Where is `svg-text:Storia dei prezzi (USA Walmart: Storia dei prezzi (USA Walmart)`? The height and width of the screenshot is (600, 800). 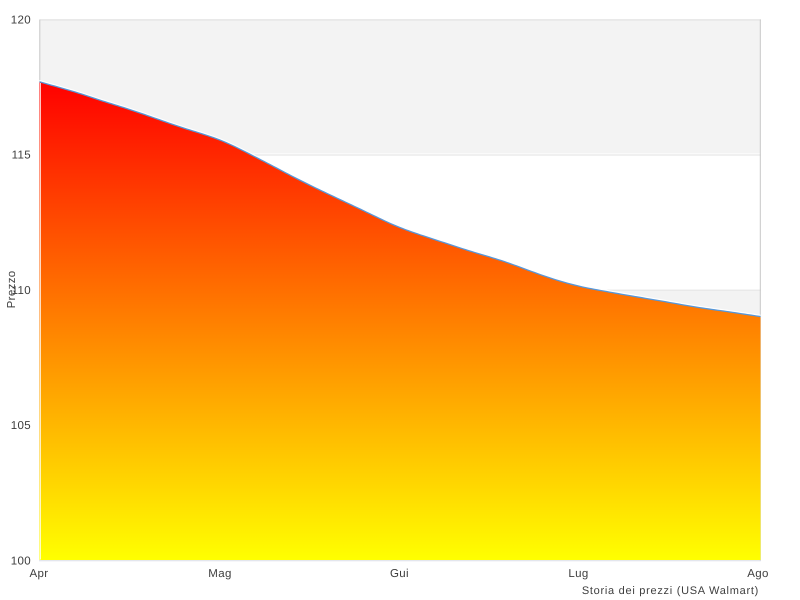
svg-text:Storia dei prezzi (USA Walmart: Storia dei prezzi (USA Walmart) is located at coordinates (670, 591).